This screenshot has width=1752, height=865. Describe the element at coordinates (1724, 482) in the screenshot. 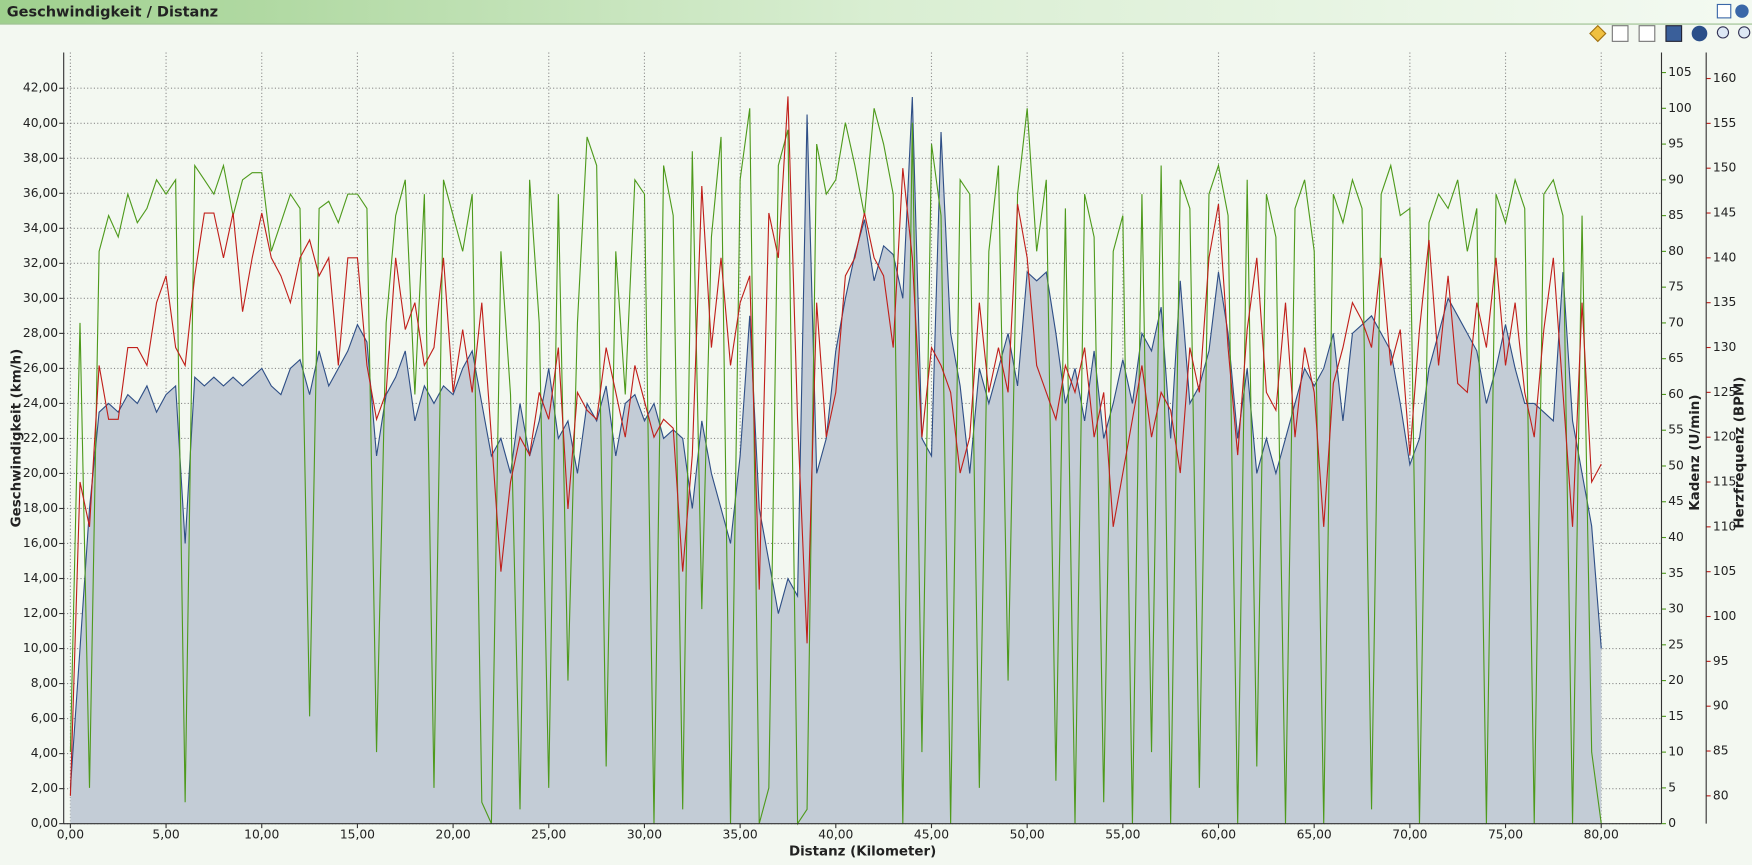

I see `y3-tick-label: 115` at that location.